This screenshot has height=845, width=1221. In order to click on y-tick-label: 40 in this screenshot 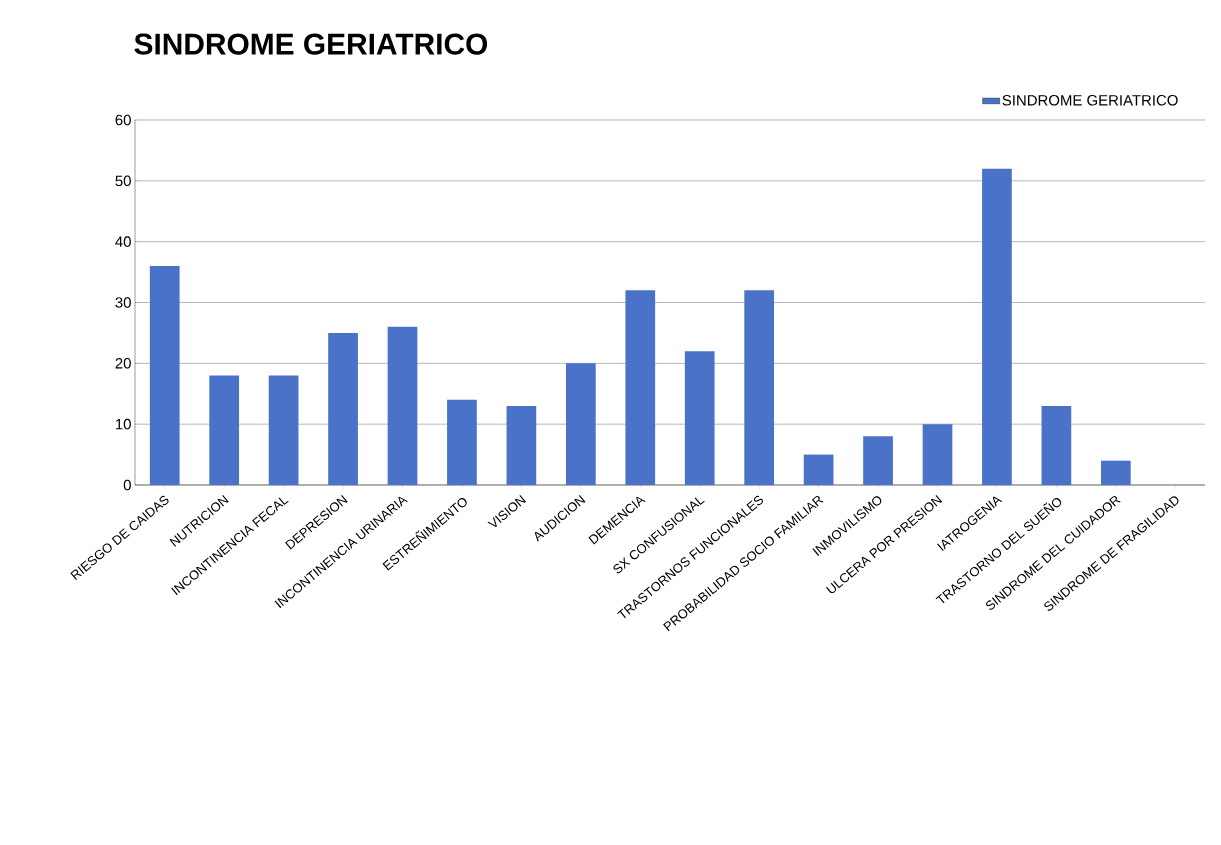, I will do `click(123, 241)`.